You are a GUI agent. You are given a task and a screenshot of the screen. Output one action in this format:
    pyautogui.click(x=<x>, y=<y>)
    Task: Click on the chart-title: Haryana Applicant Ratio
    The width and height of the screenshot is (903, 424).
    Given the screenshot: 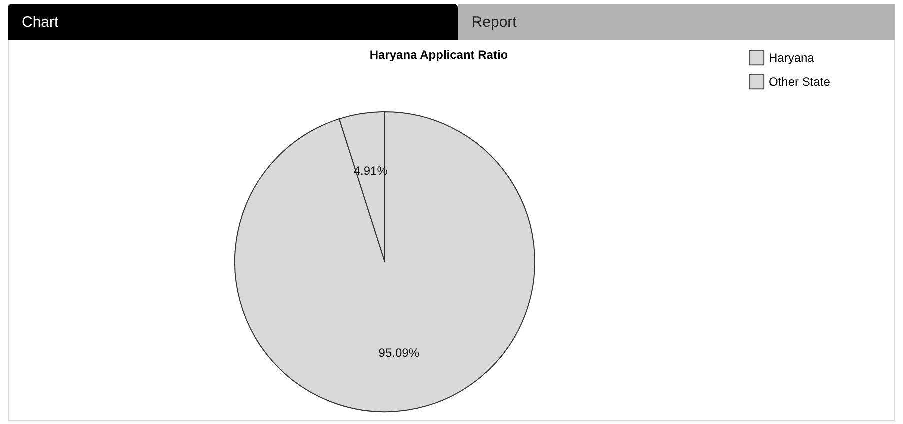 What is the action you would take?
    pyautogui.click(x=439, y=55)
    